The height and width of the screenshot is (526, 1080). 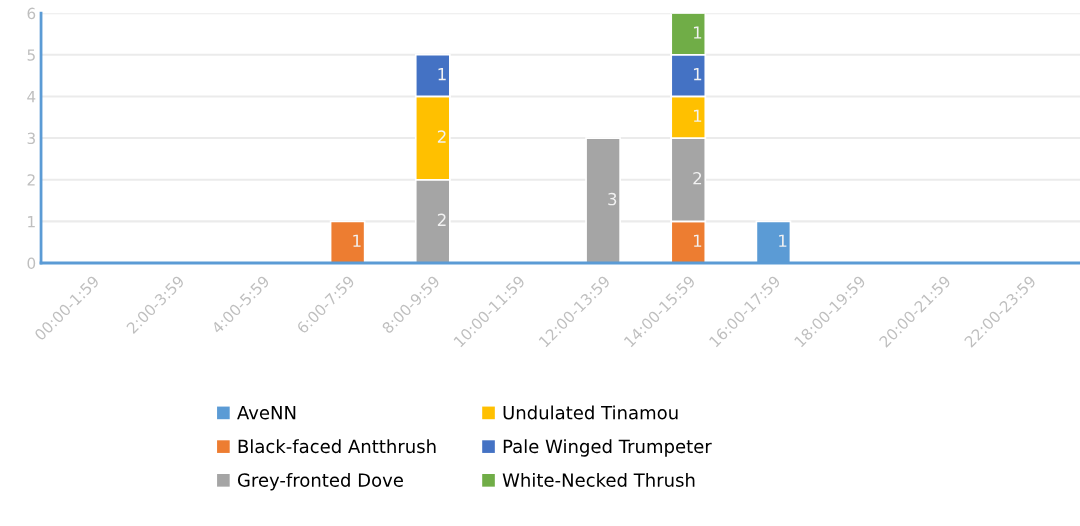 What do you see at coordinates (590, 412) in the screenshot?
I see `legend-label: Undulated Tinamou` at bounding box center [590, 412].